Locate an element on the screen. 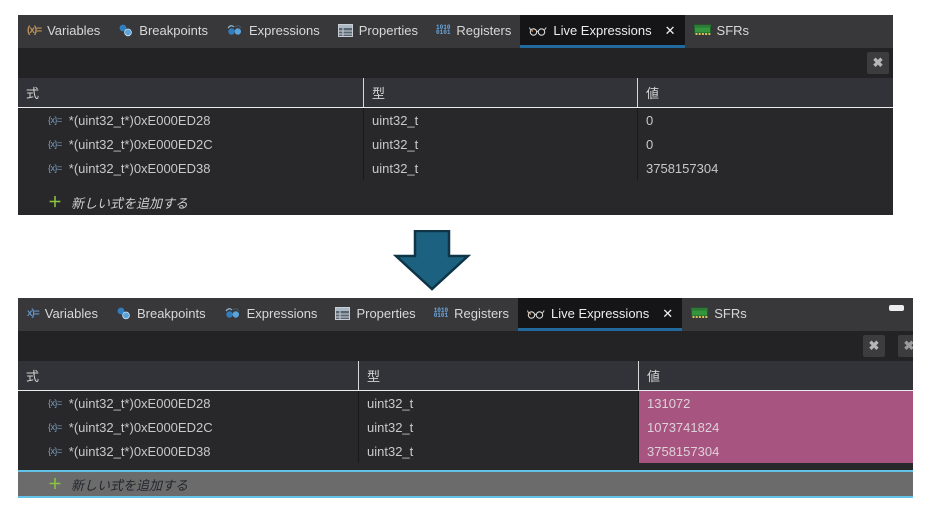 The height and width of the screenshot is (523, 942). value-cell: 3758157304 is located at coordinates (765, 168).